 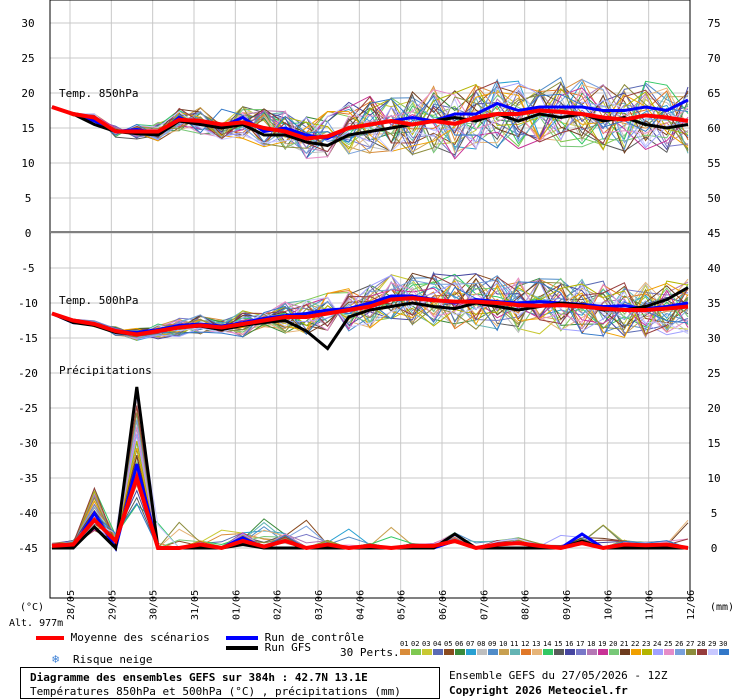 What do you see at coordinates (370, 652) in the screenshot?
I see `legend-perts-label: 30 Perts.` at bounding box center [370, 652].